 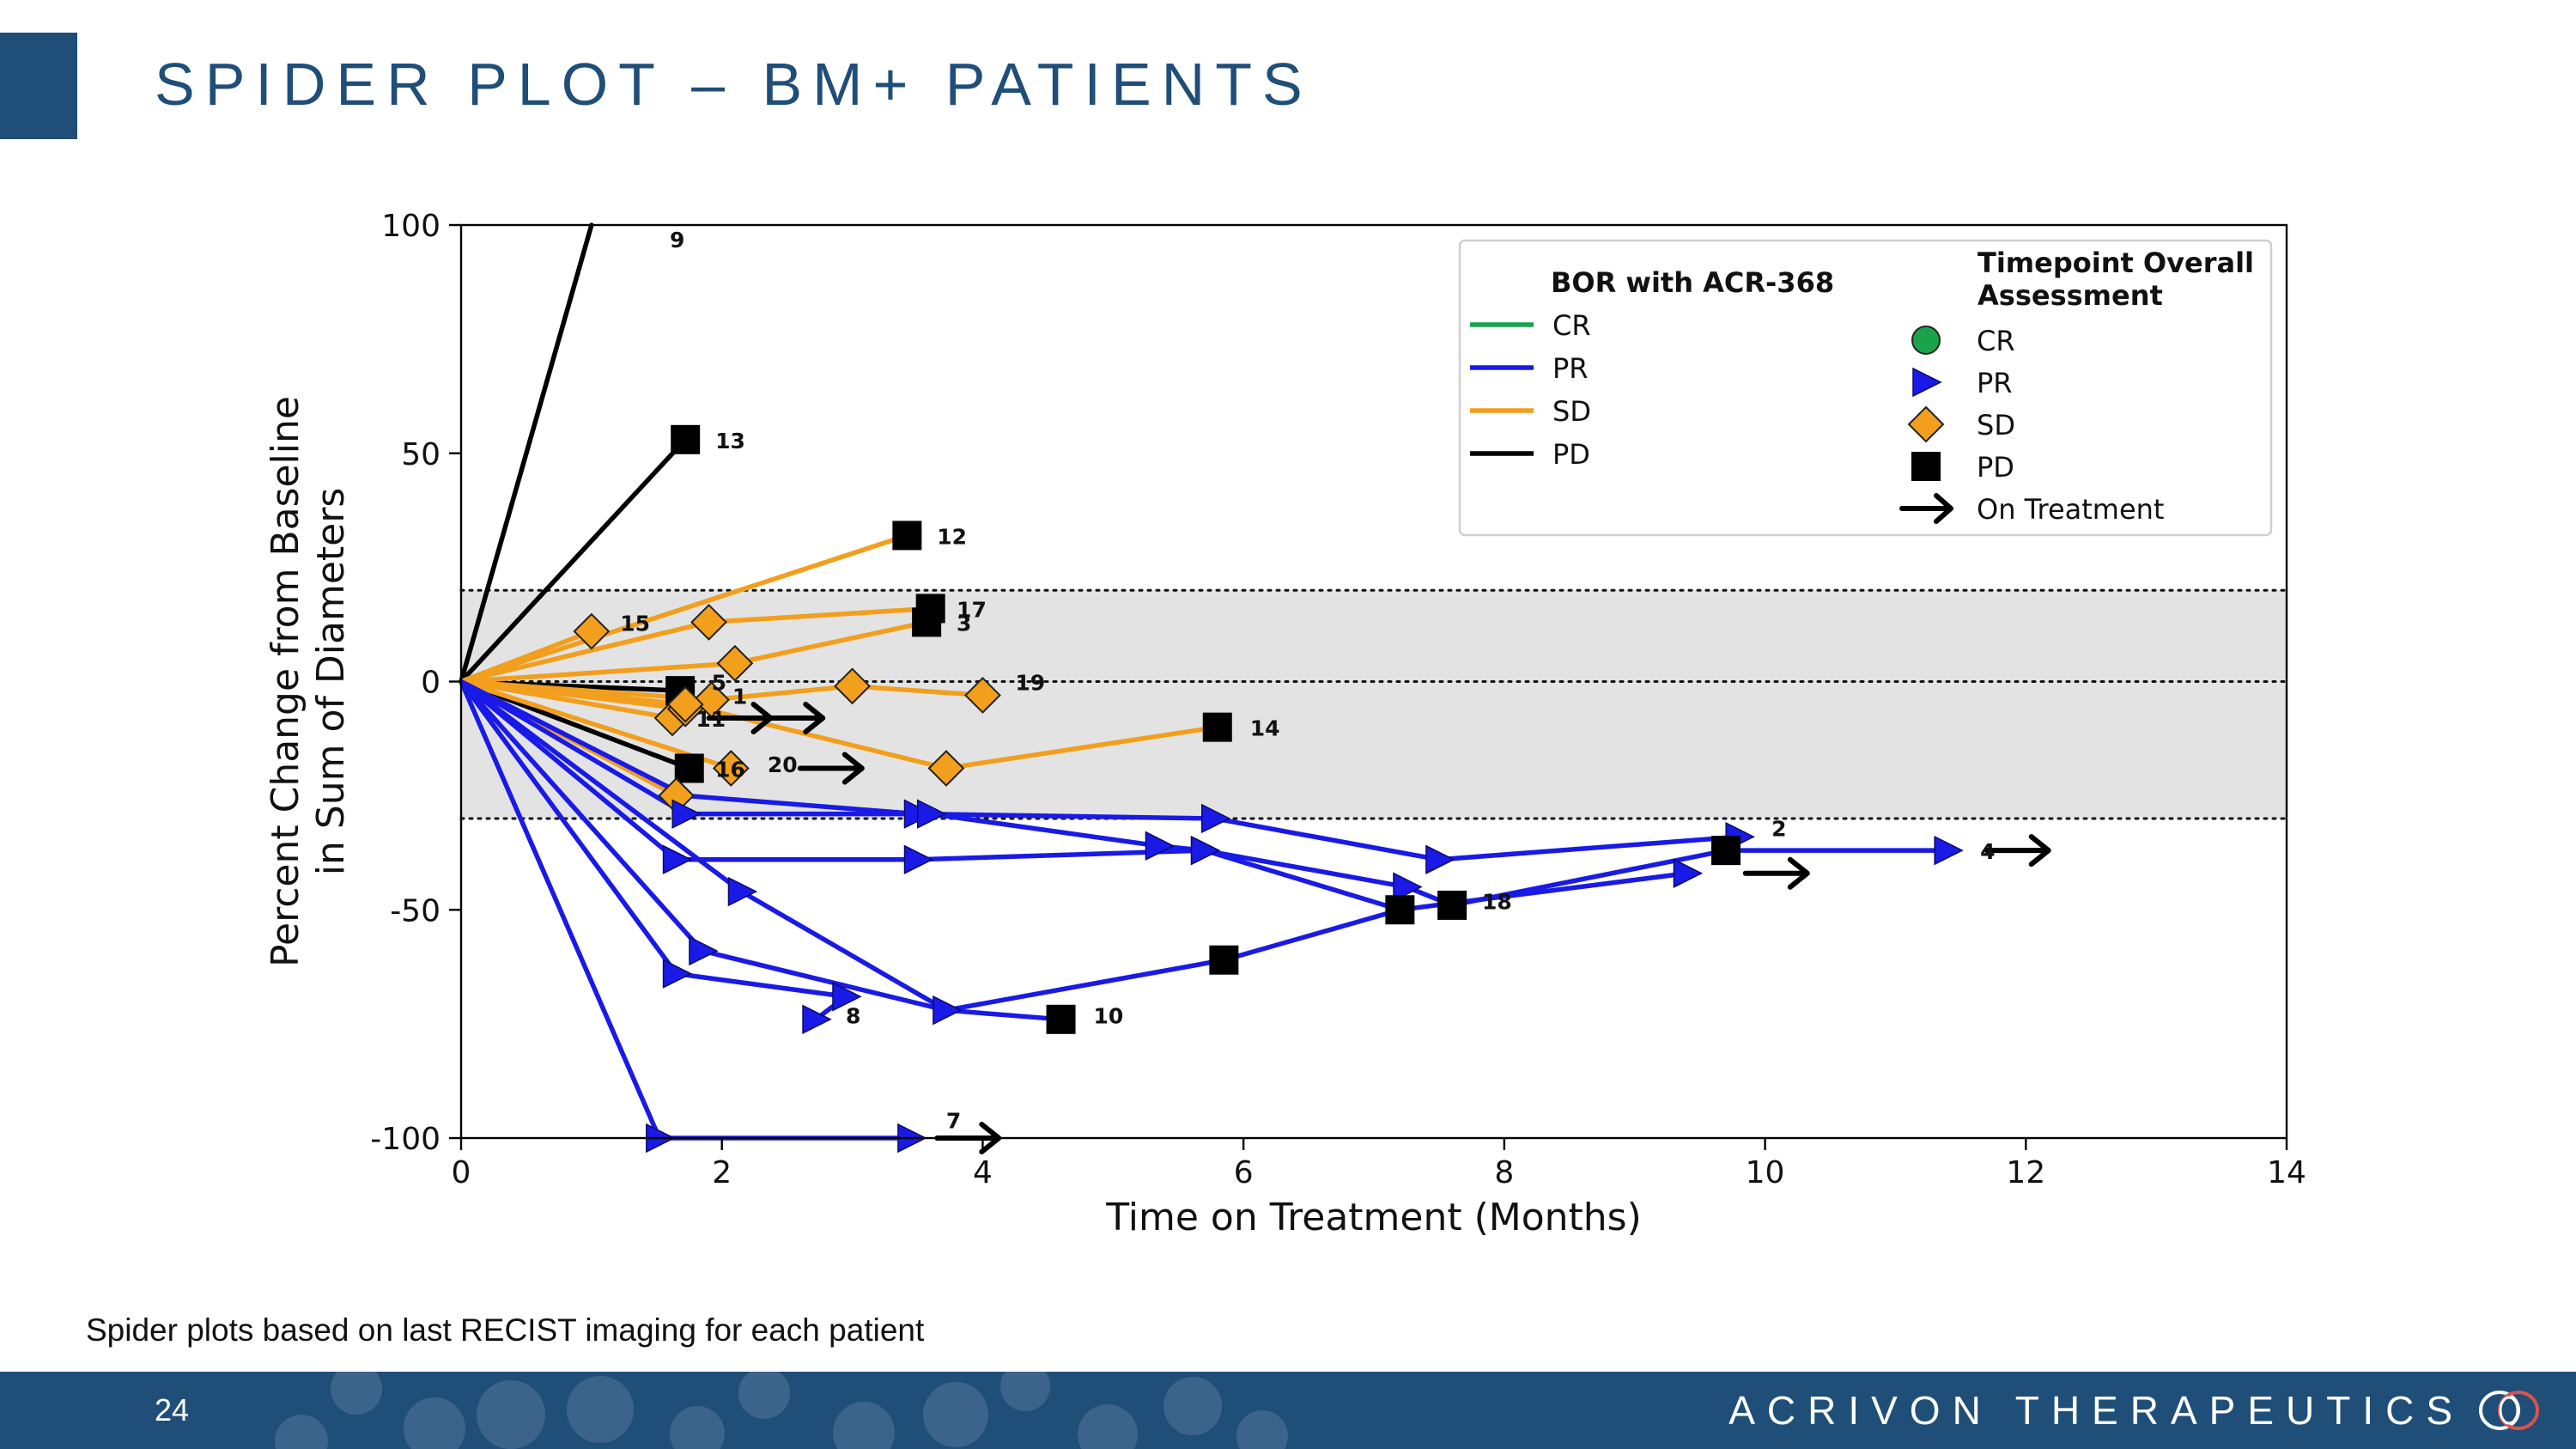 I want to click on series-5-label: 5, so click(x=719, y=683).